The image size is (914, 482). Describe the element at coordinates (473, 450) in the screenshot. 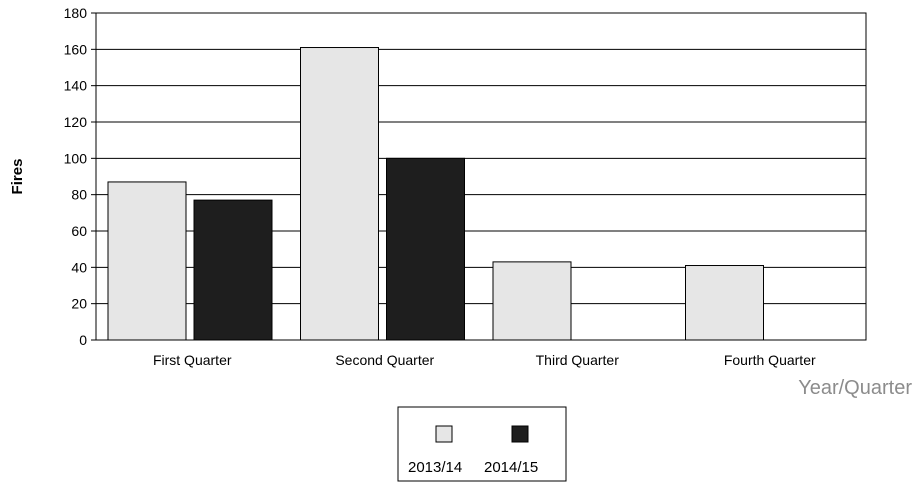

I see `legend-items: 2013/14 2014/15` at that location.